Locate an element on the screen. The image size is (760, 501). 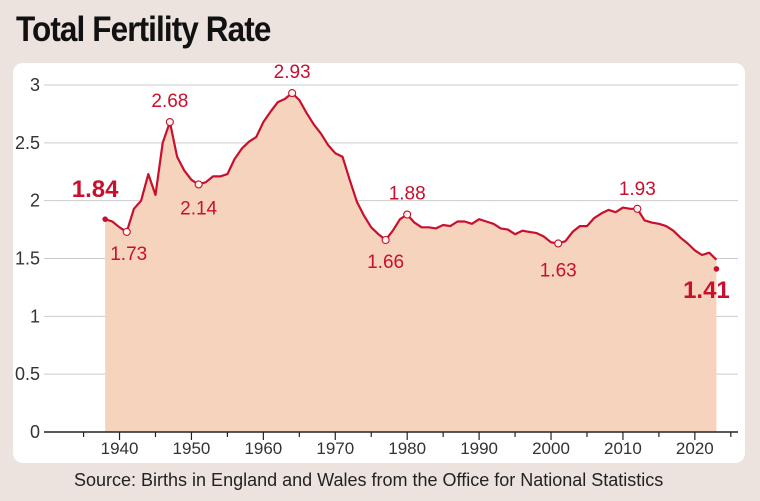
data-label: 2.68 is located at coordinates (169, 101).